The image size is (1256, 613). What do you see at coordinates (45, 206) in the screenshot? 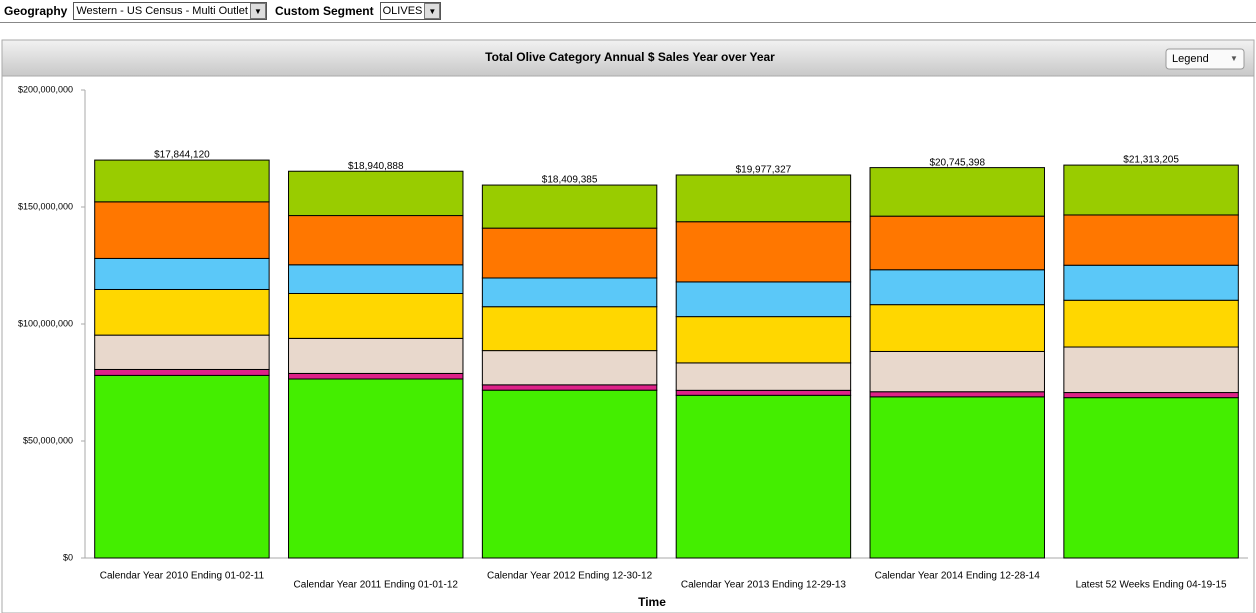
I see `y-tick-label: $150,000,000` at bounding box center [45, 206].